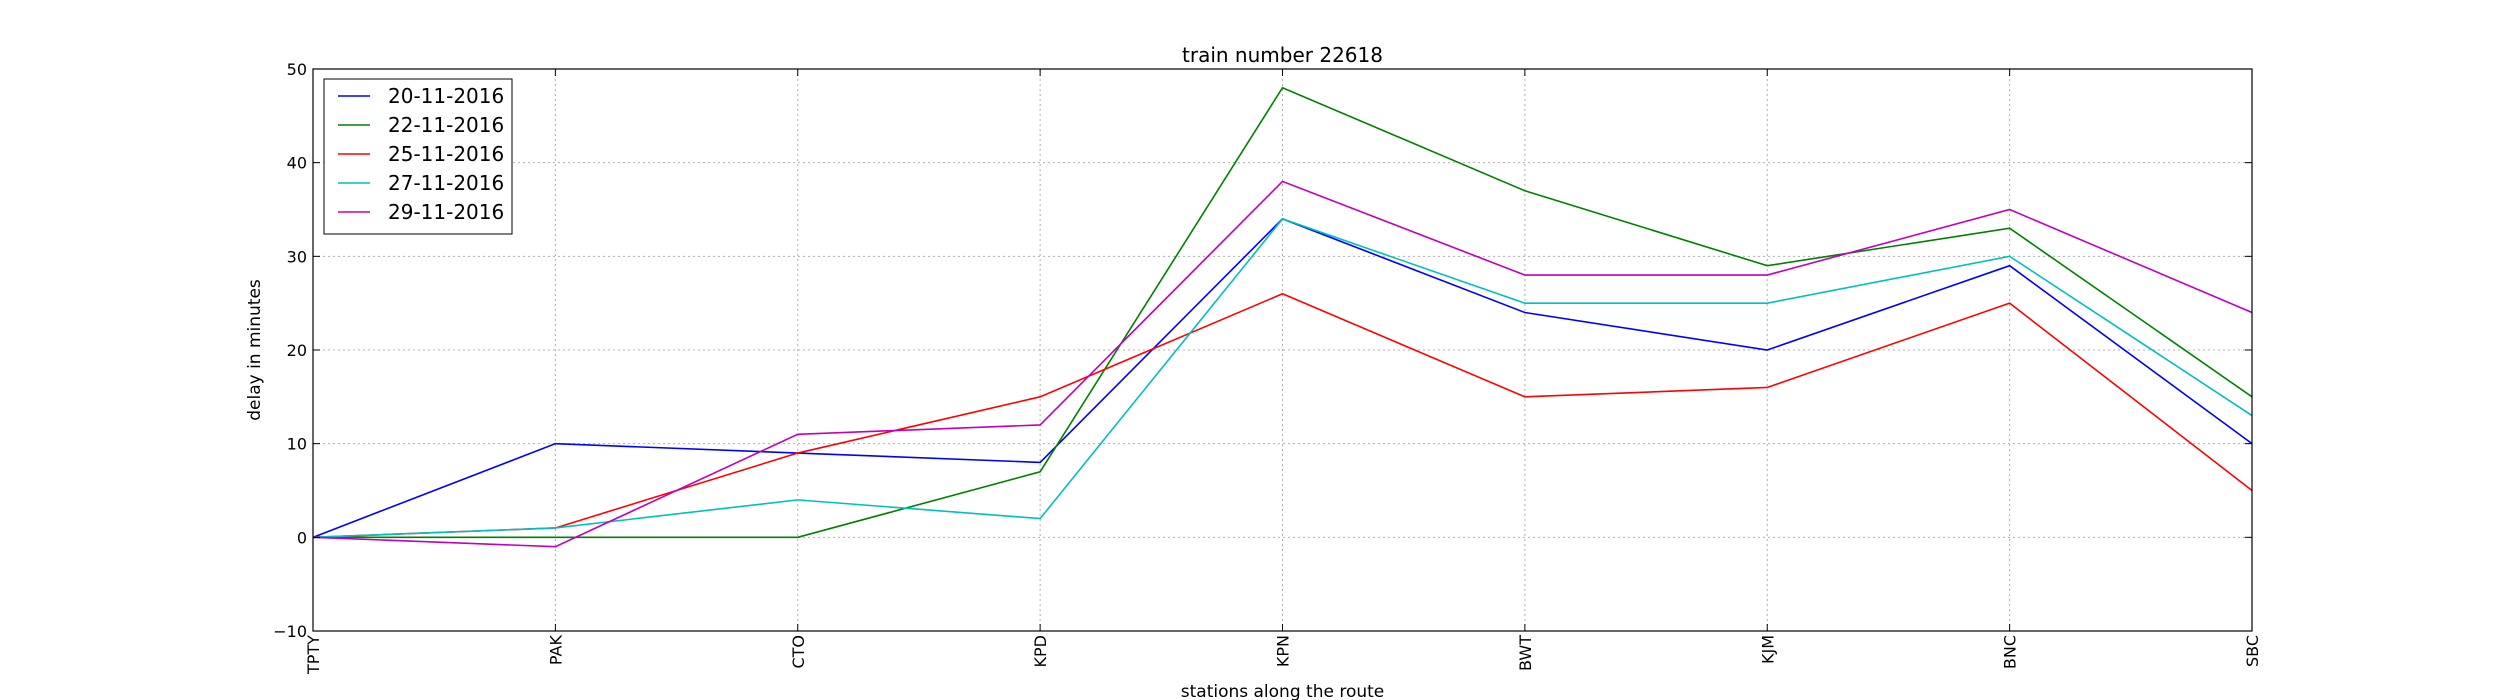  Describe the element at coordinates (446, 183) in the screenshot. I see `legend-label: 27-11-2016` at that location.